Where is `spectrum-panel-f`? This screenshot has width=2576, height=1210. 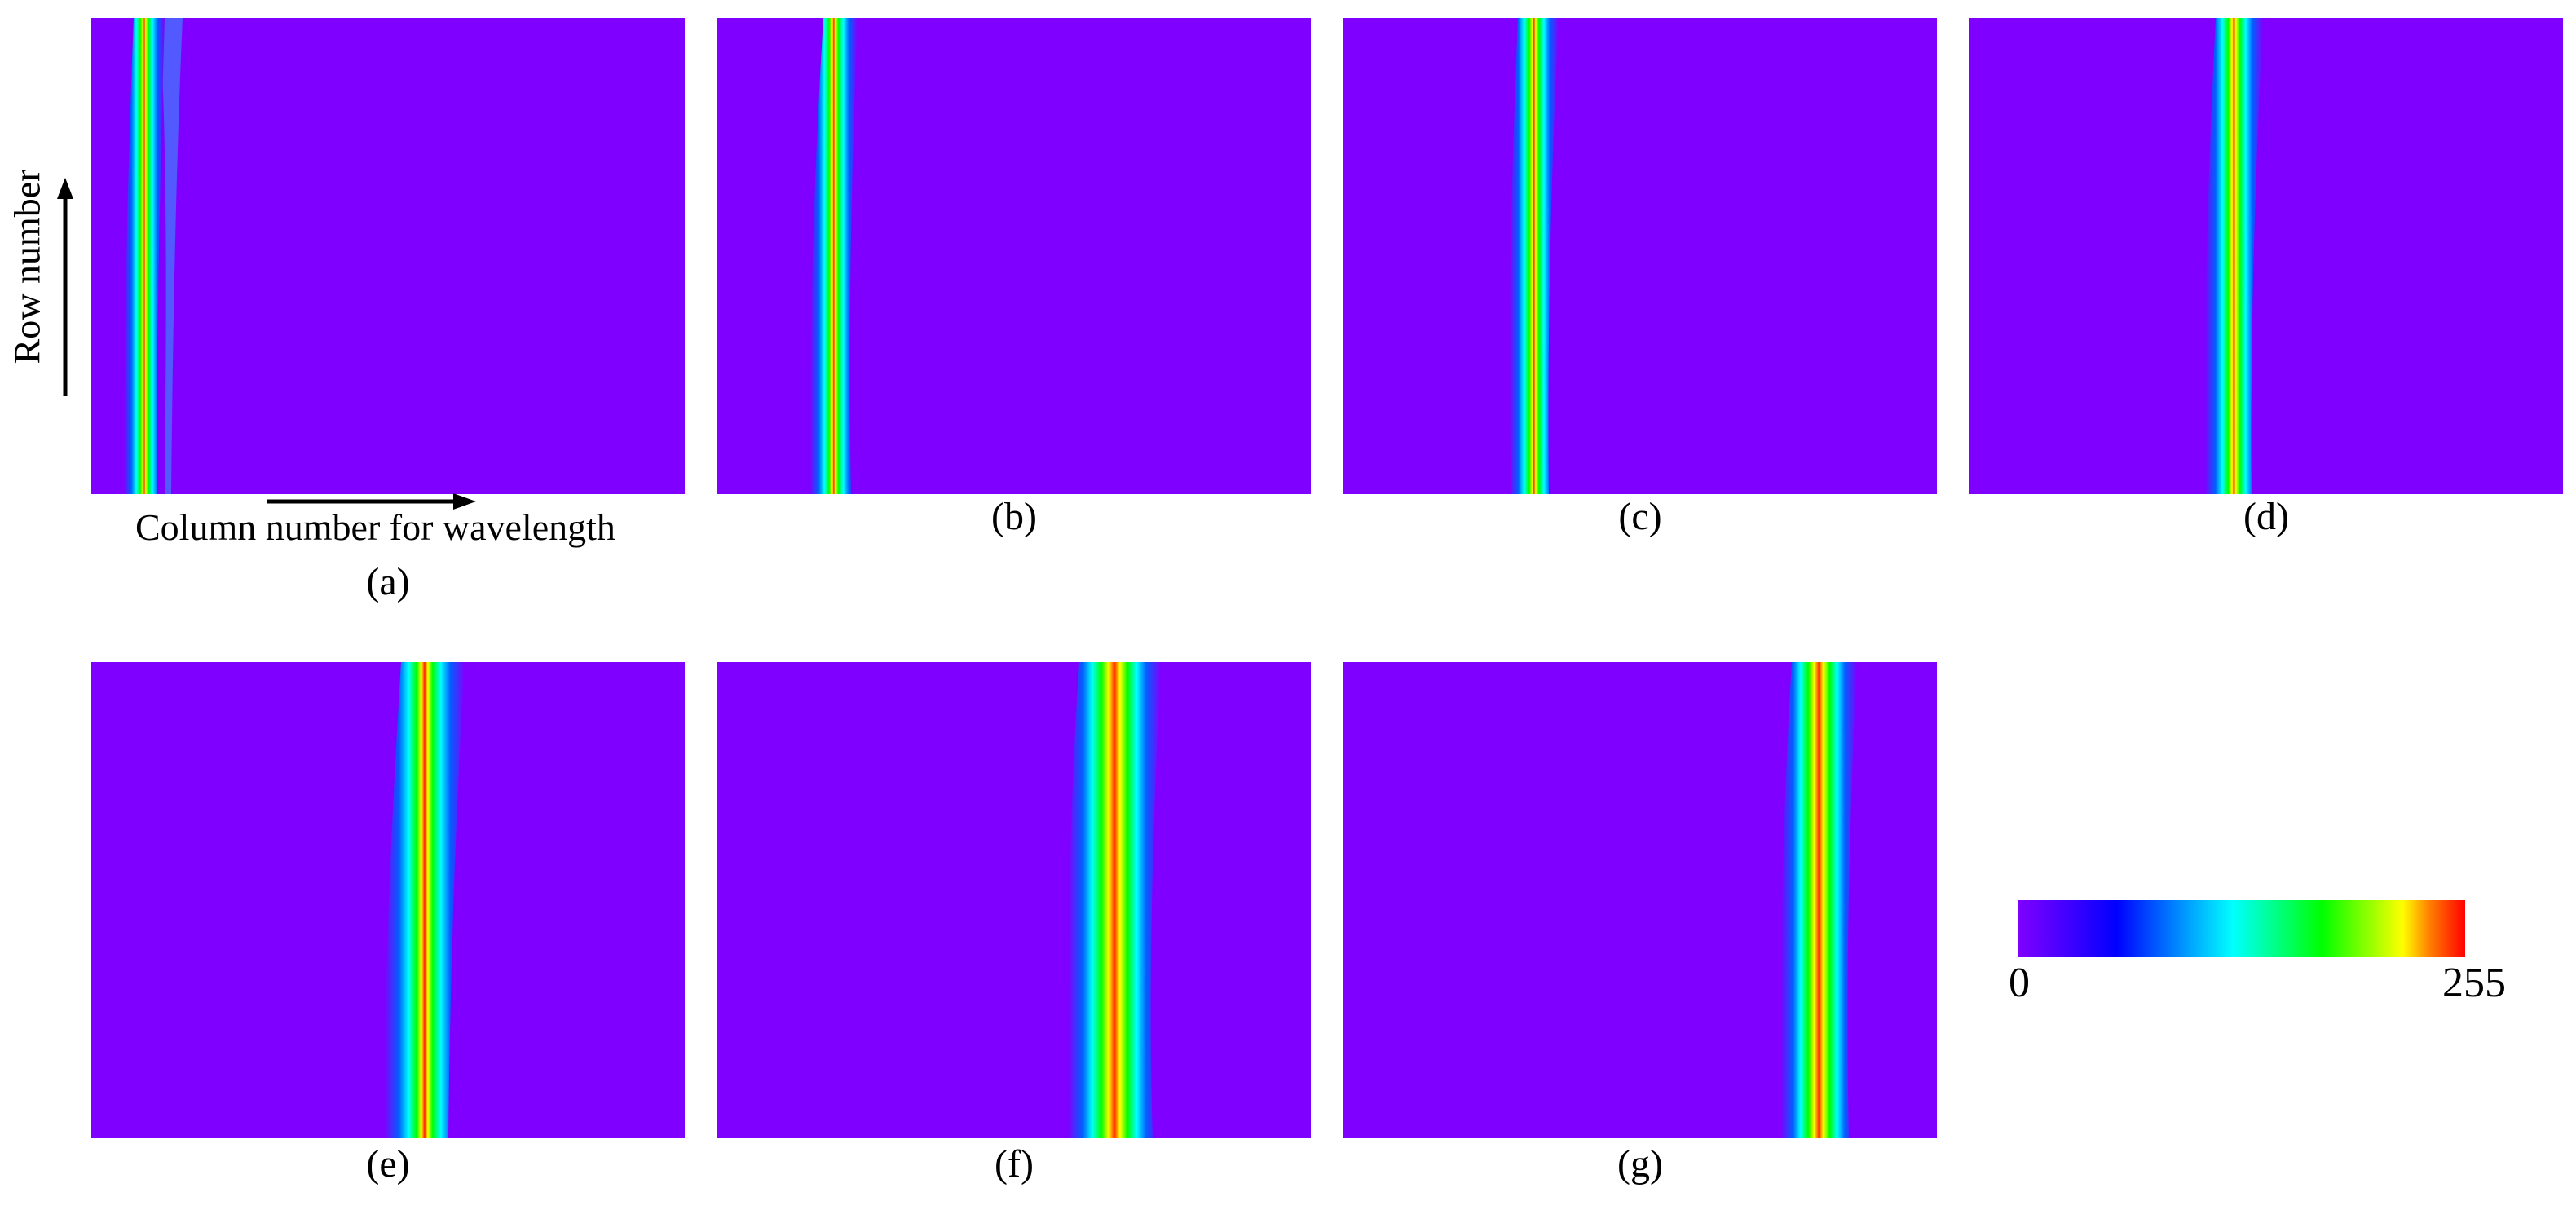 spectrum-panel-f is located at coordinates (1014, 900).